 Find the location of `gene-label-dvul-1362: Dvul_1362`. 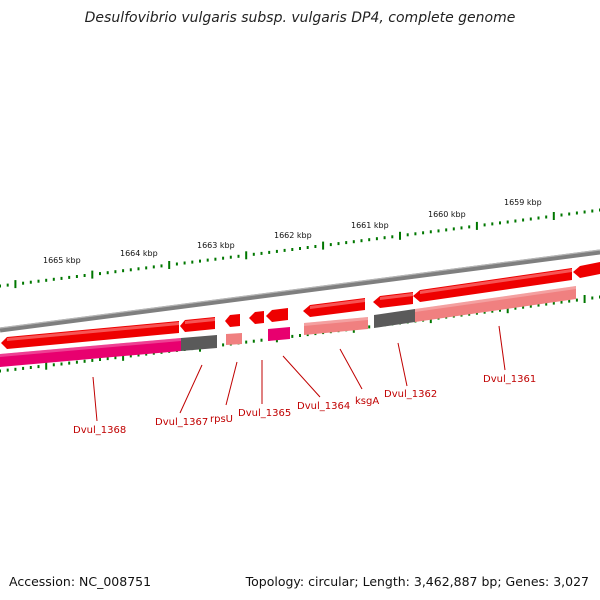

gene-label-dvul-1362: Dvul_1362 is located at coordinates (410, 394).